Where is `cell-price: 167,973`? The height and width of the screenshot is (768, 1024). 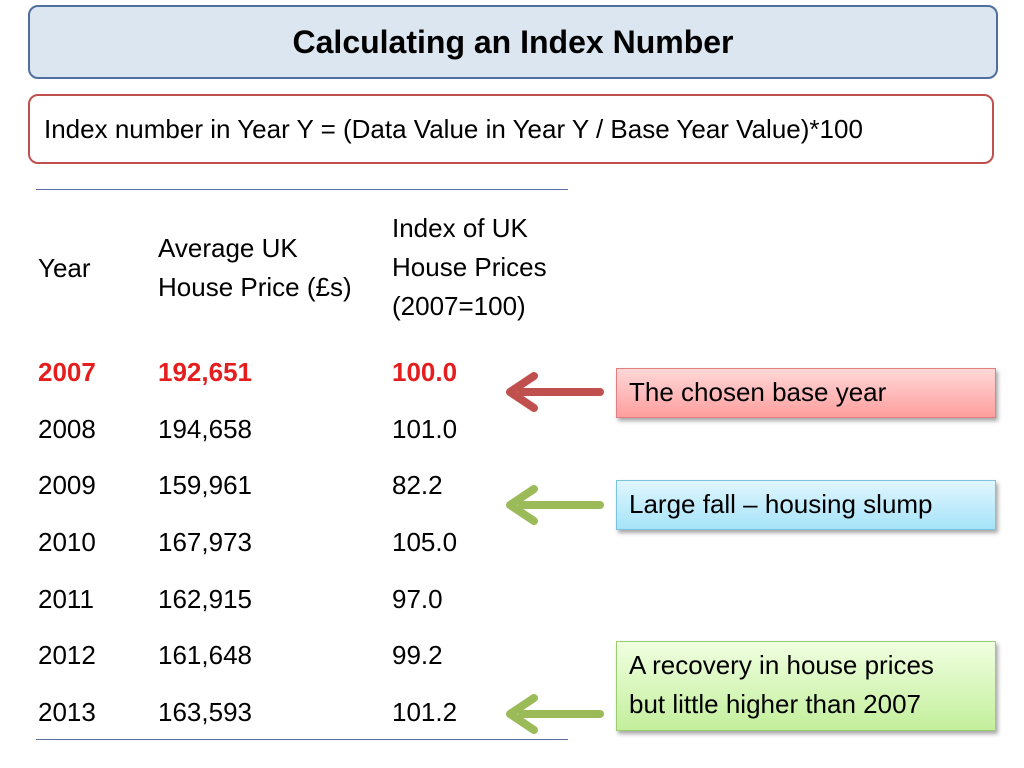
cell-price: 167,973 is located at coordinates (205, 542).